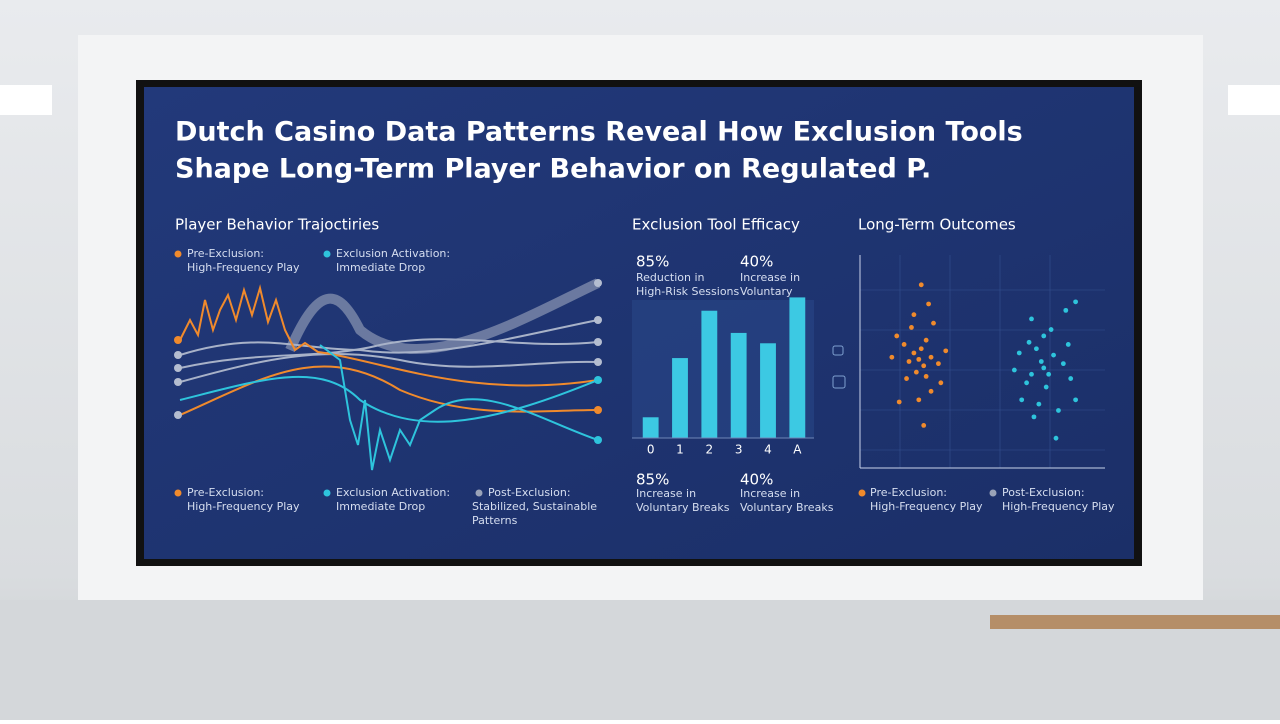 Image resolution: width=1280 pixels, height=724 pixels. I want to click on bar-backdrop, so click(723, 369).